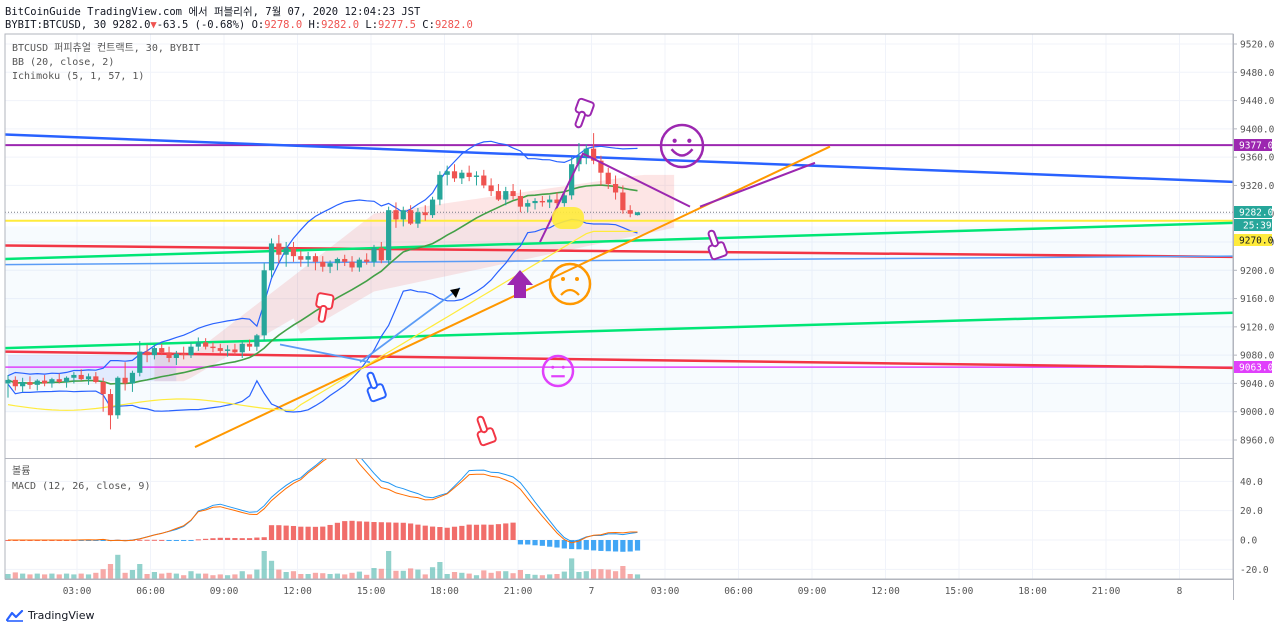 The image size is (1280, 630). What do you see at coordinates (153, 25) in the screenshot?
I see `down-arrow-icon: ▼` at bounding box center [153, 25].